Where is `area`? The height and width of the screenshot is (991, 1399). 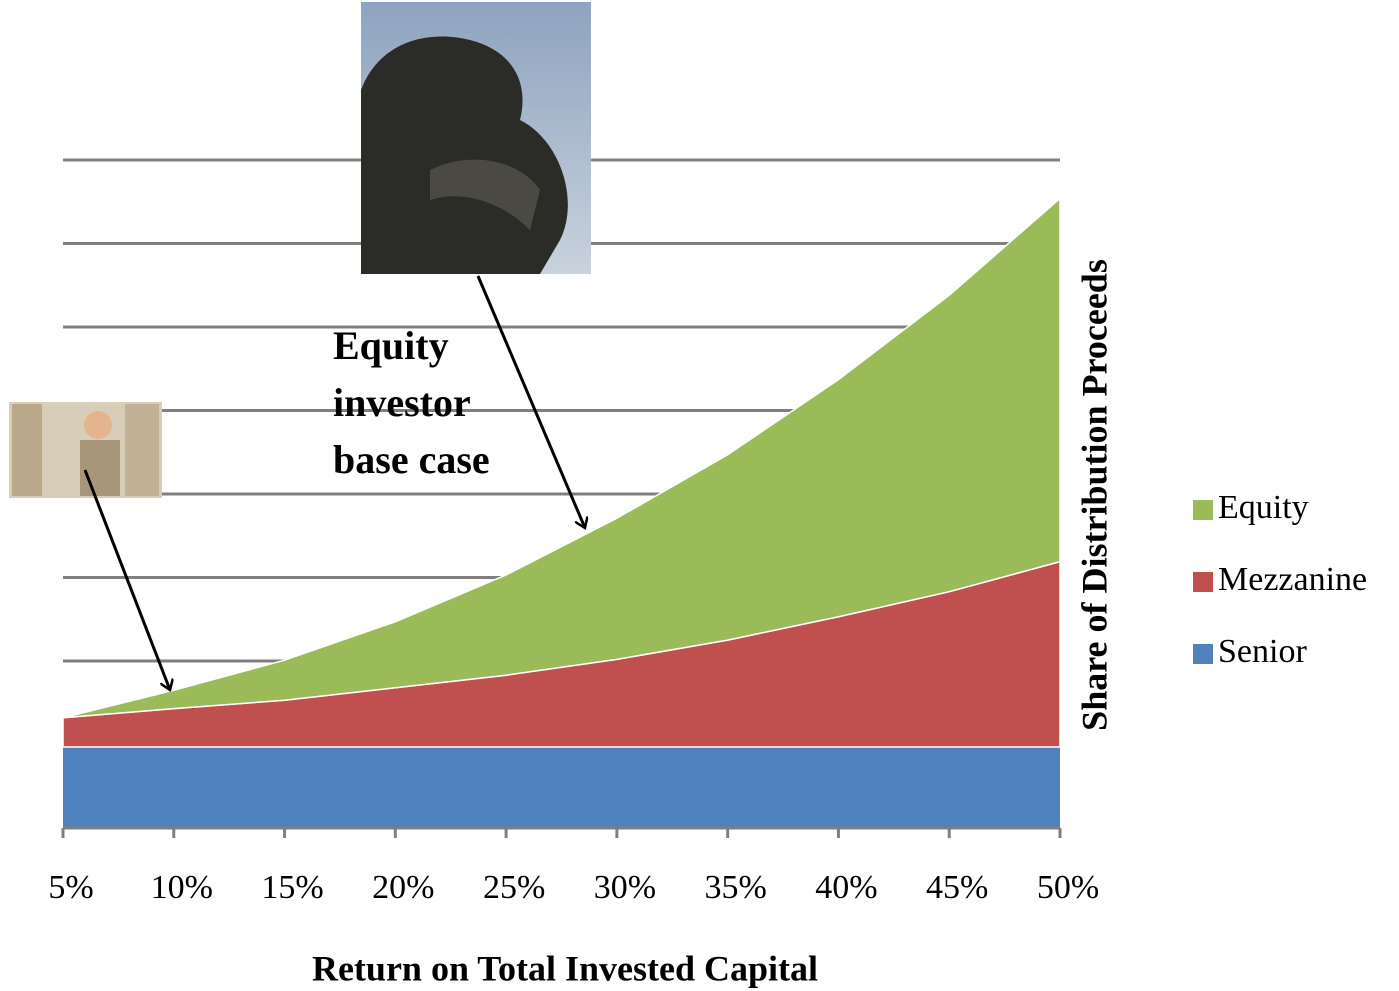 area is located at coordinates (561, 787).